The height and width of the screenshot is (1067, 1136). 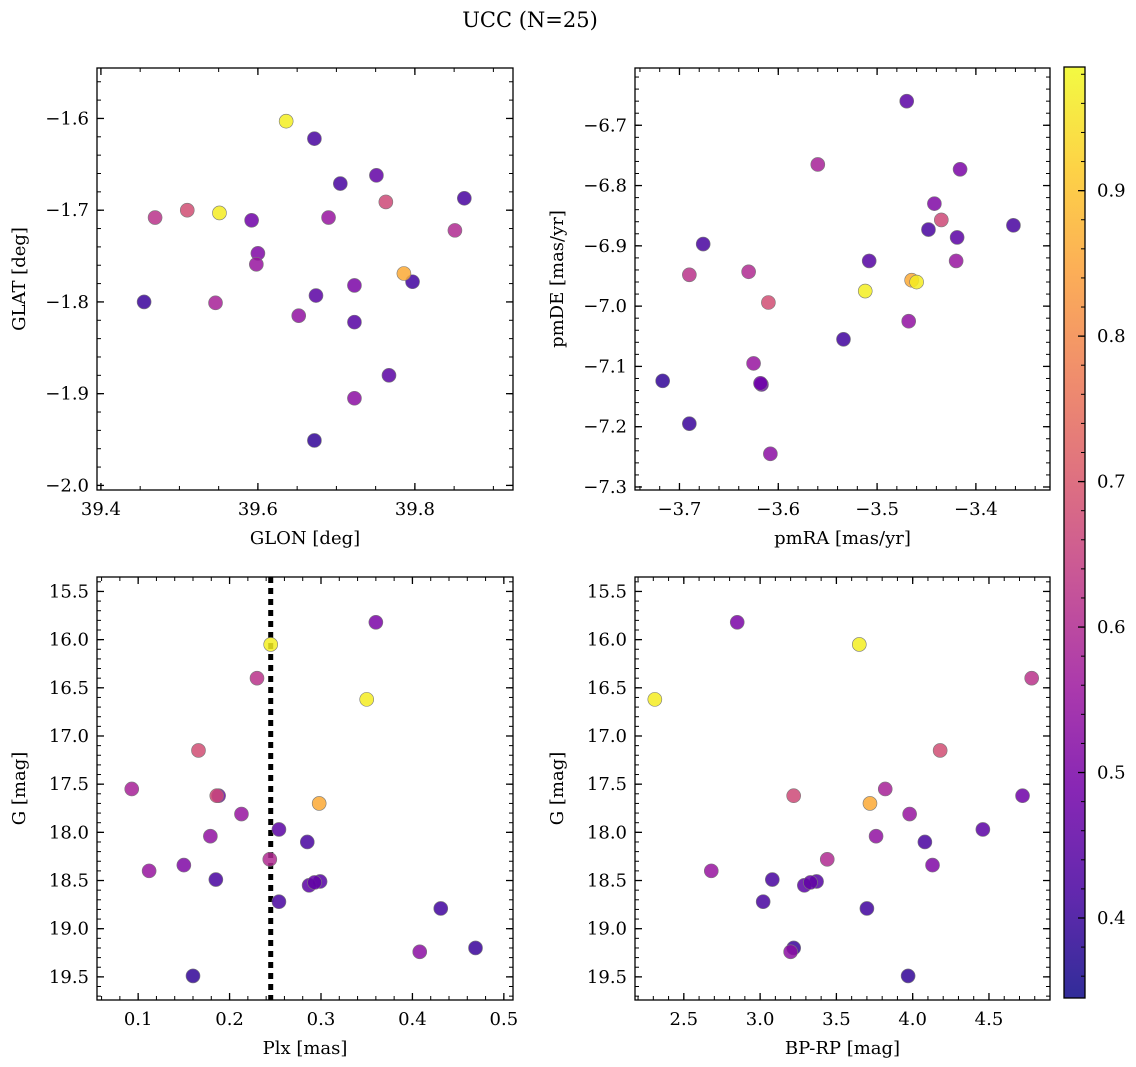 What do you see at coordinates (877, 509) in the screenshot?
I see `x-tick-label: −3.5` at bounding box center [877, 509].